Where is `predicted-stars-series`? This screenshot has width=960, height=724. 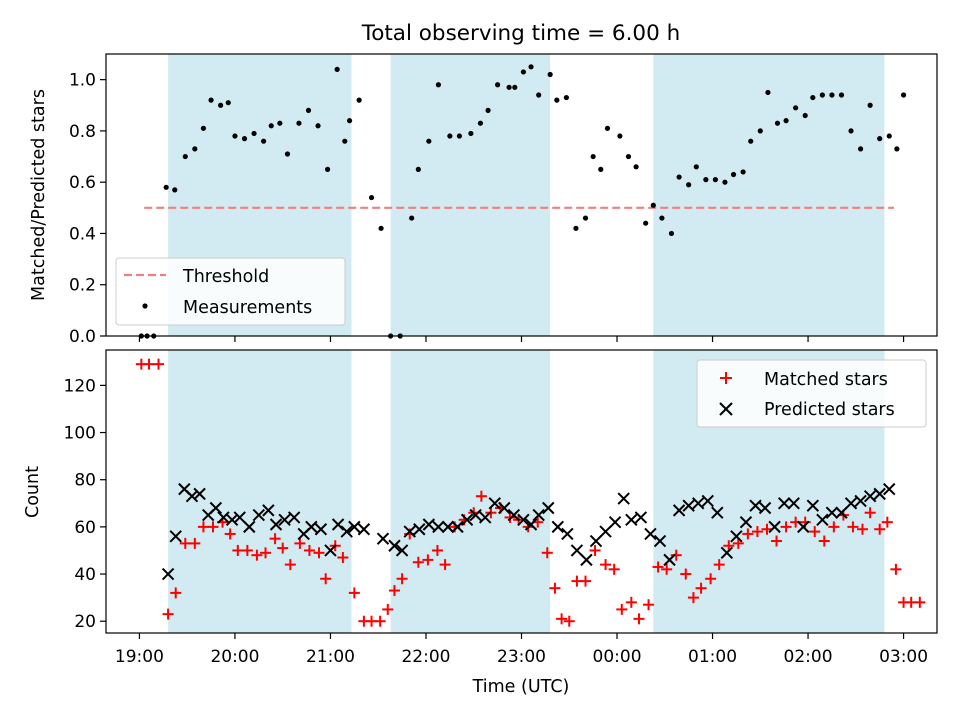 predicted-stars-series is located at coordinates (528, 531).